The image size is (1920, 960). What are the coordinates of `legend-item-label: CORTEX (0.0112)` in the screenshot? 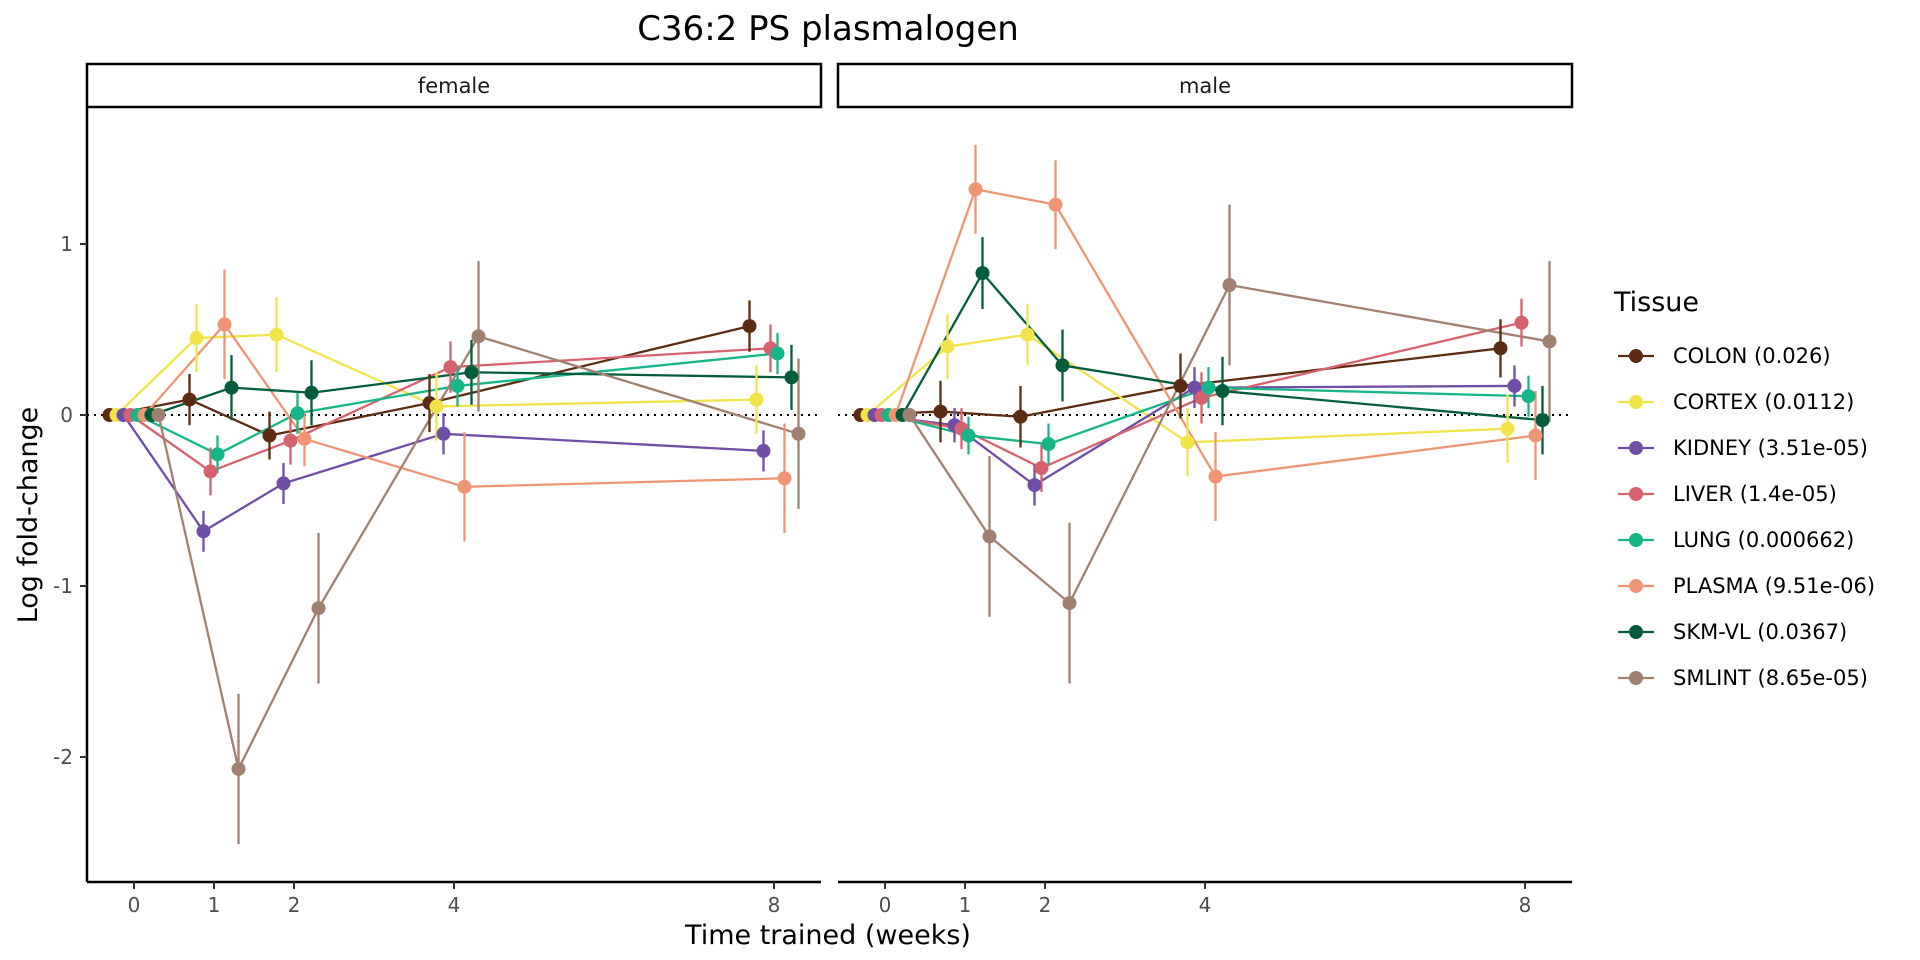 It's located at (1763, 402).